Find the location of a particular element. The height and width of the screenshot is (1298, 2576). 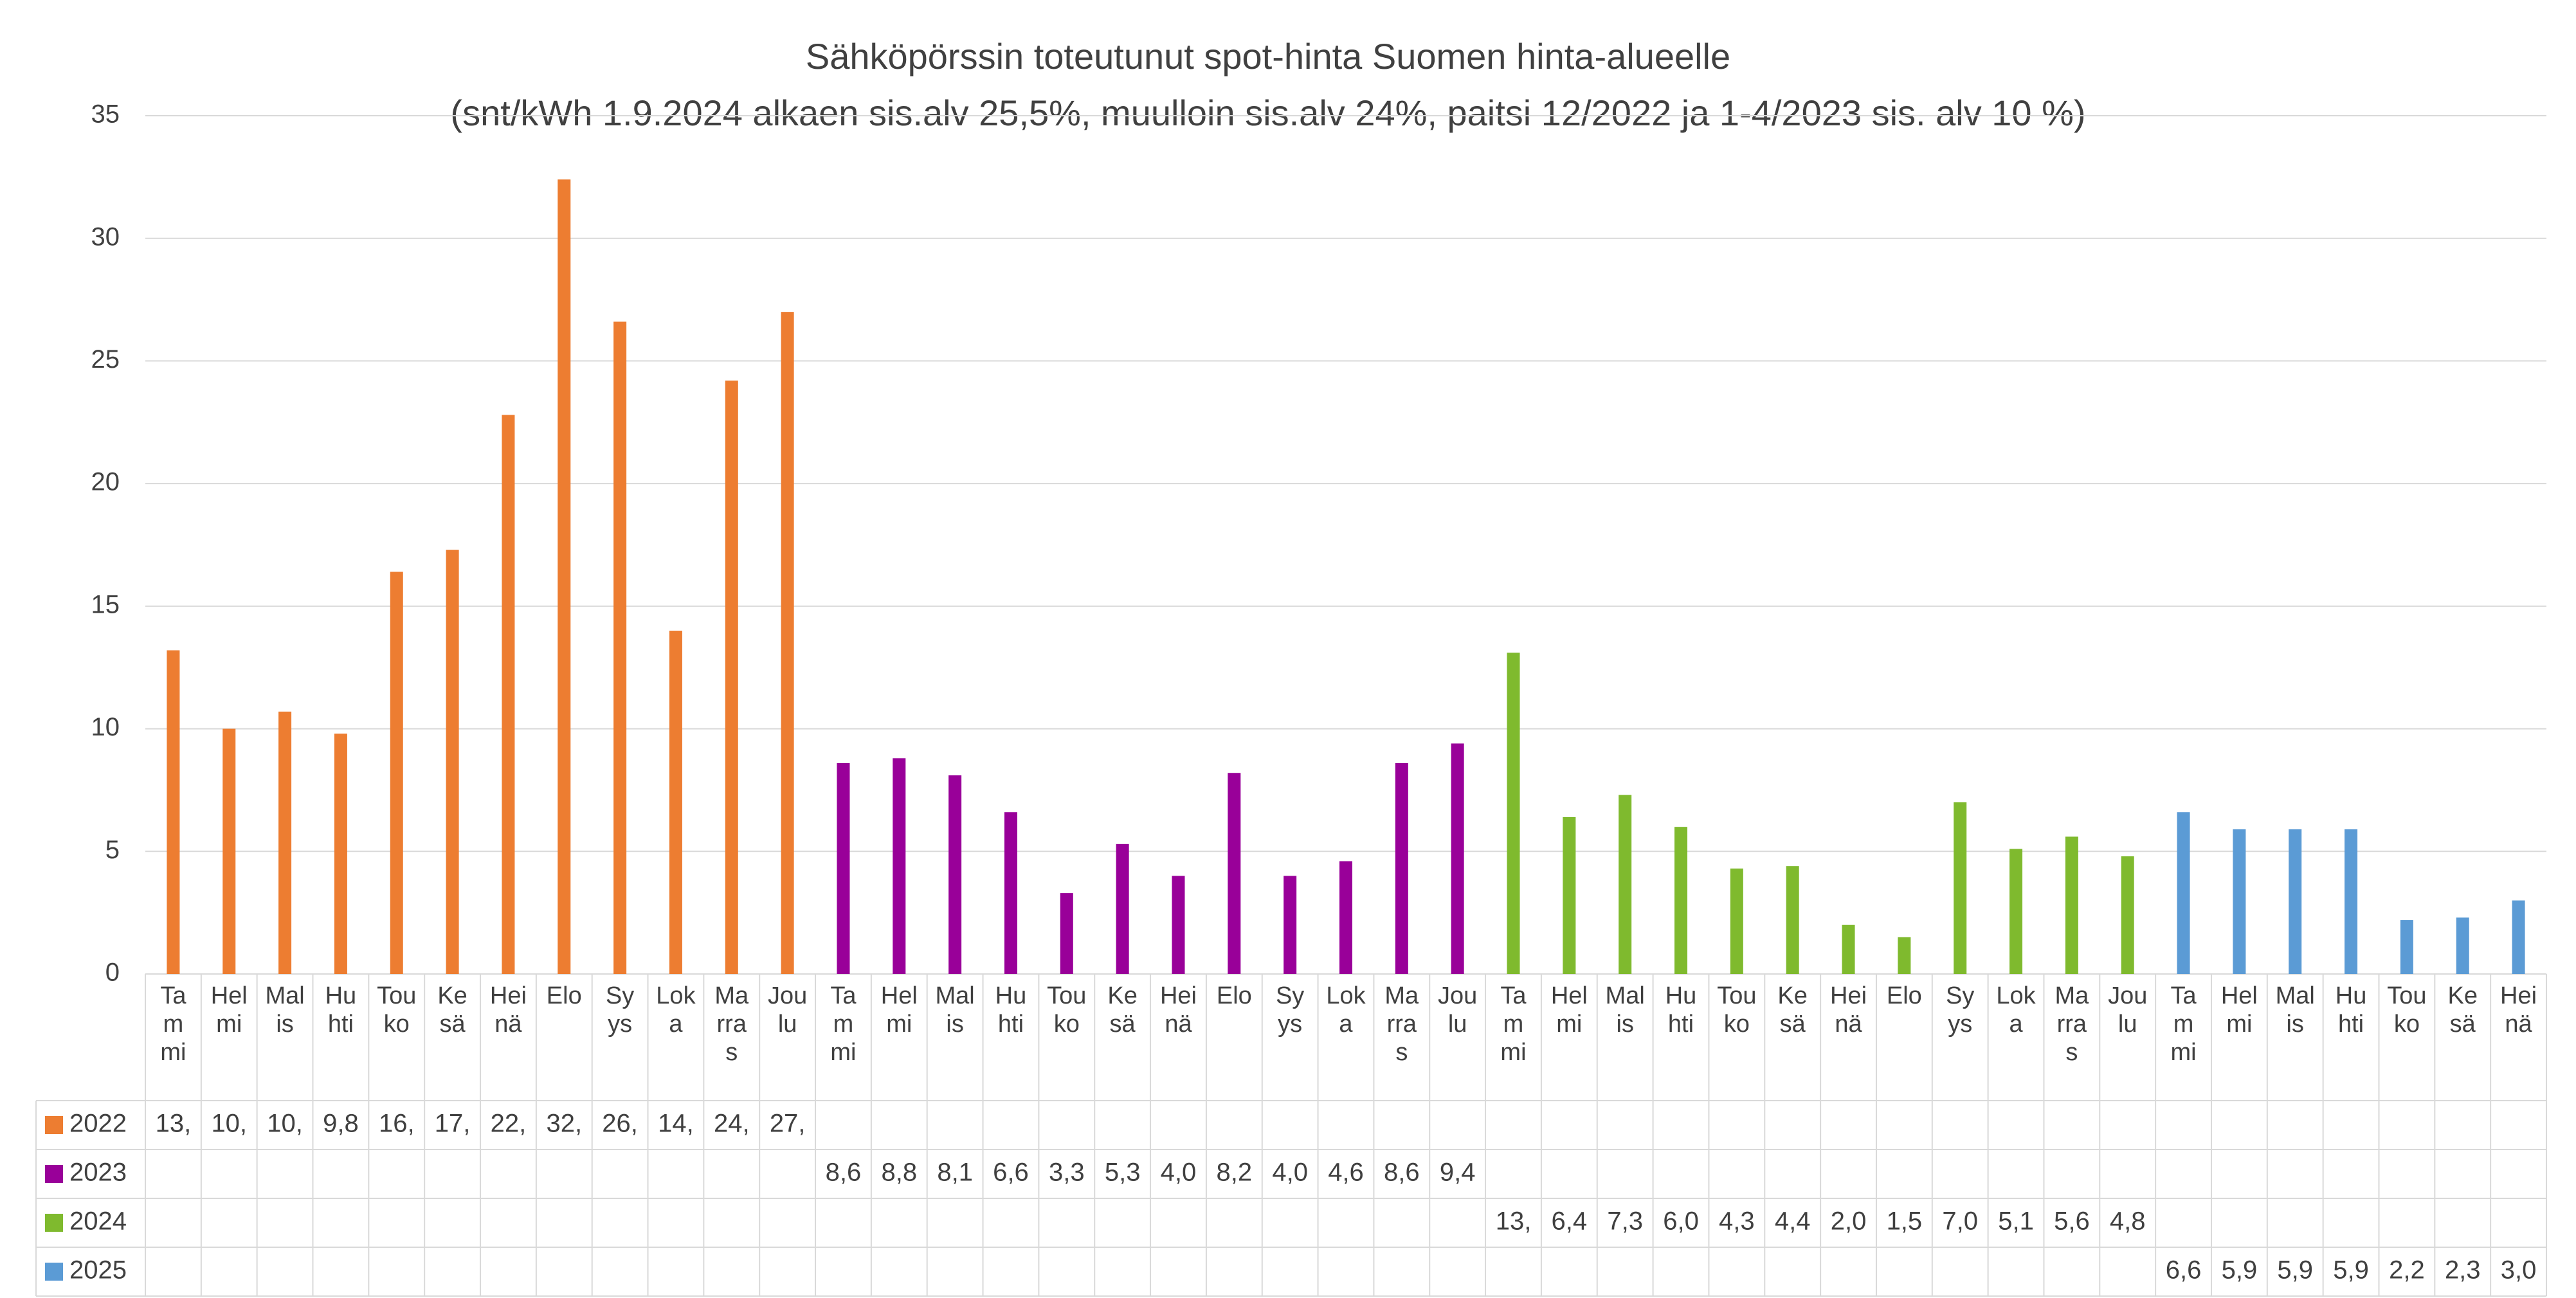

data-label: 6,0 is located at coordinates (1681, 1221).